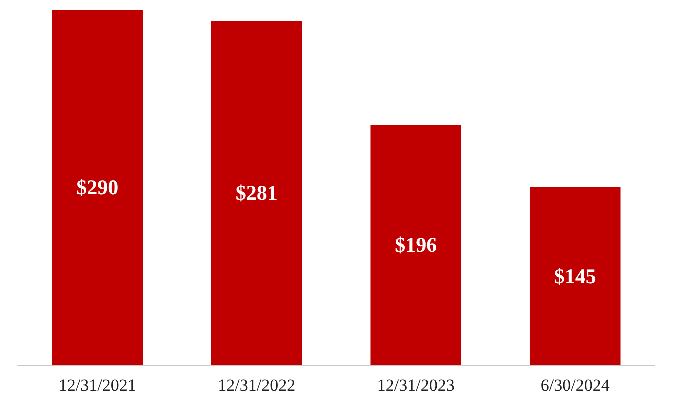  I want to click on x-tick-label: 12/31/2021, so click(97, 385).